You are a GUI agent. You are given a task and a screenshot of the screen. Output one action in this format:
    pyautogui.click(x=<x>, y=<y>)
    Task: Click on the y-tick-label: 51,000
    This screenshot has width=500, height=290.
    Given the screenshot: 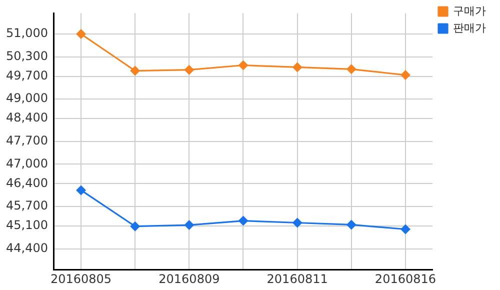 What is the action you would take?
    pyautogui.click(x=27, y=33)
    